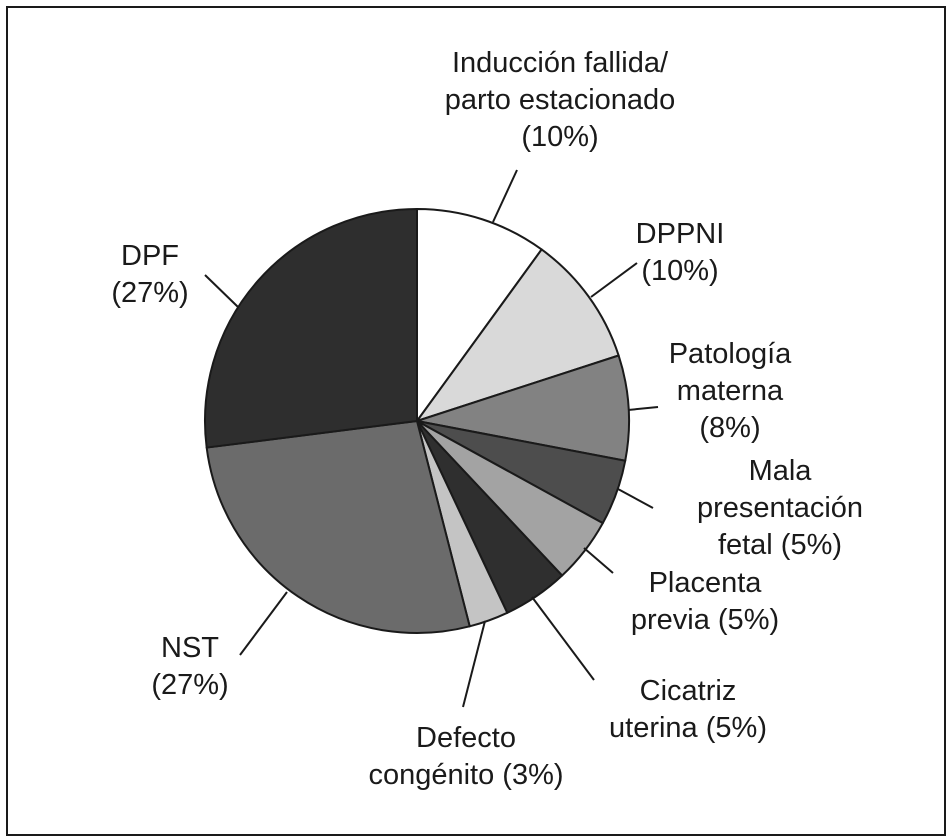  I want to click on slice-label-line: fetal (5%), so click(780, 545).